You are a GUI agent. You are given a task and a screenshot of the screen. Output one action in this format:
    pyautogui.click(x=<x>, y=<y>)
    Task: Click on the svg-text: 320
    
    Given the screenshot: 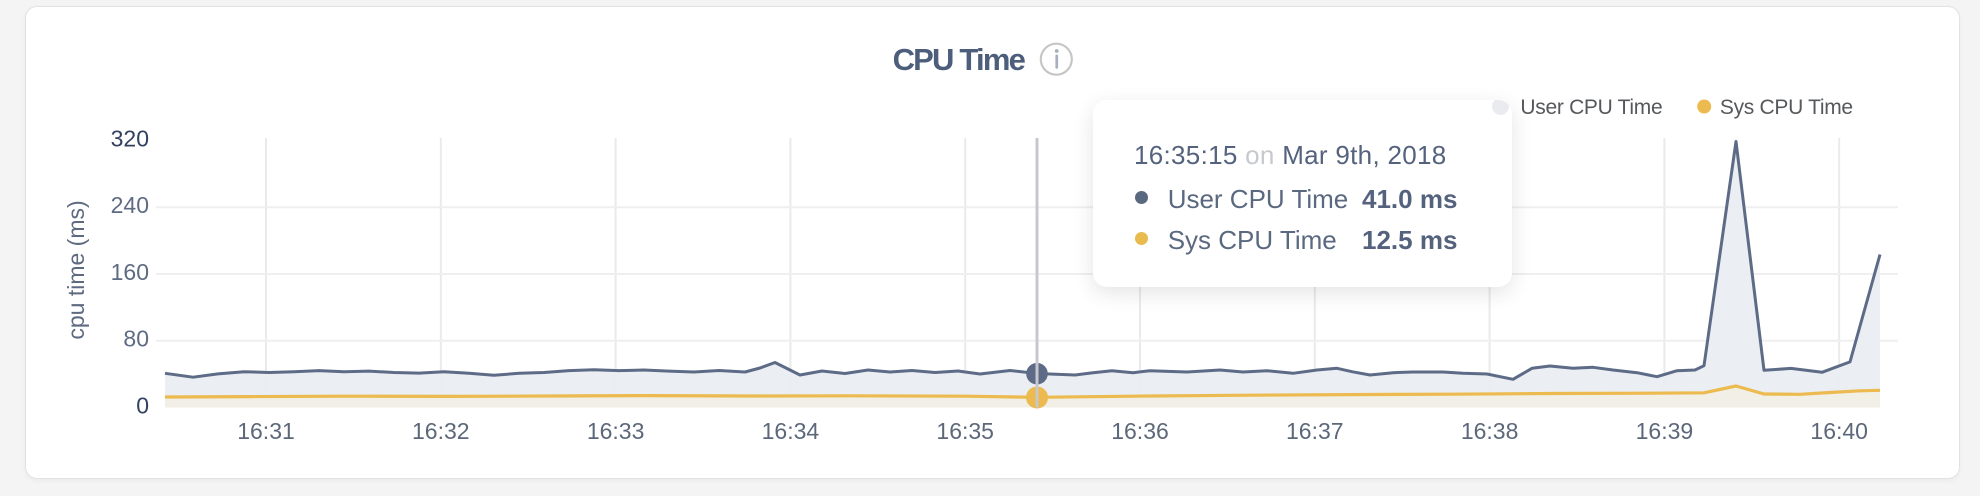 What is the action you would take?
    pyautogui.click(x=130, y=139)
    